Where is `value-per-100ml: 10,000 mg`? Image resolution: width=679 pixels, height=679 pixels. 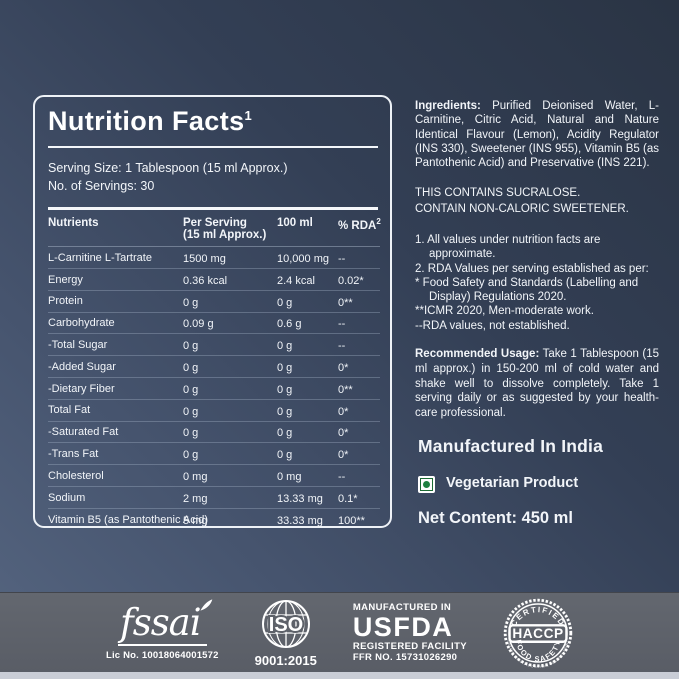
value-per-100ml: 10,000 mg is located at coordinates (307, 258).